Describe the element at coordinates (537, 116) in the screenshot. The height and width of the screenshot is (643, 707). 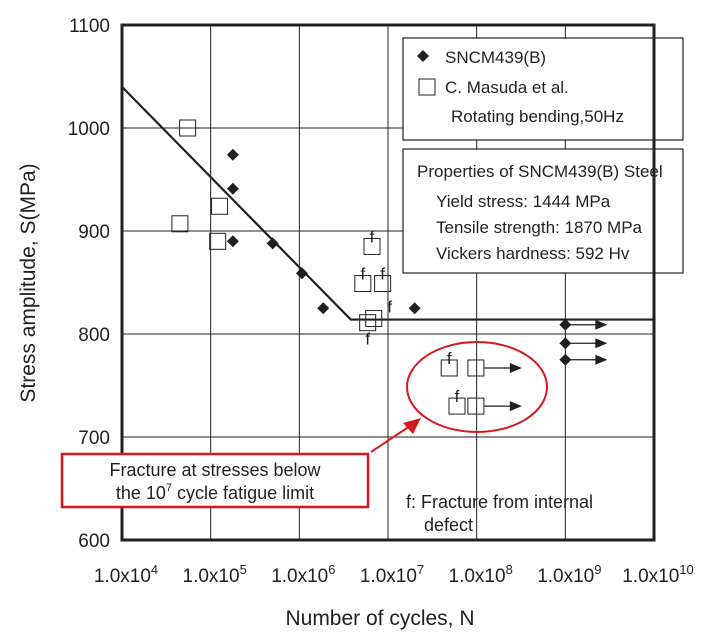
I see `legend-subtitle: Rotating bending,50Hz` at that location.